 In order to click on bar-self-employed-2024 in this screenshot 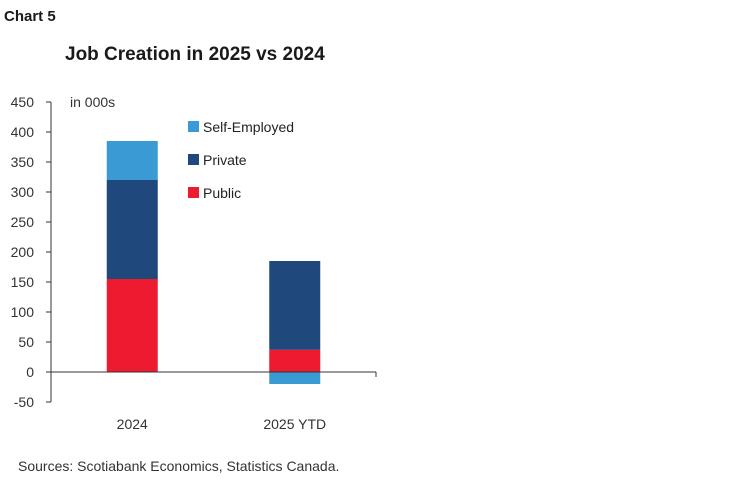, I will do `click(132, 160)`.